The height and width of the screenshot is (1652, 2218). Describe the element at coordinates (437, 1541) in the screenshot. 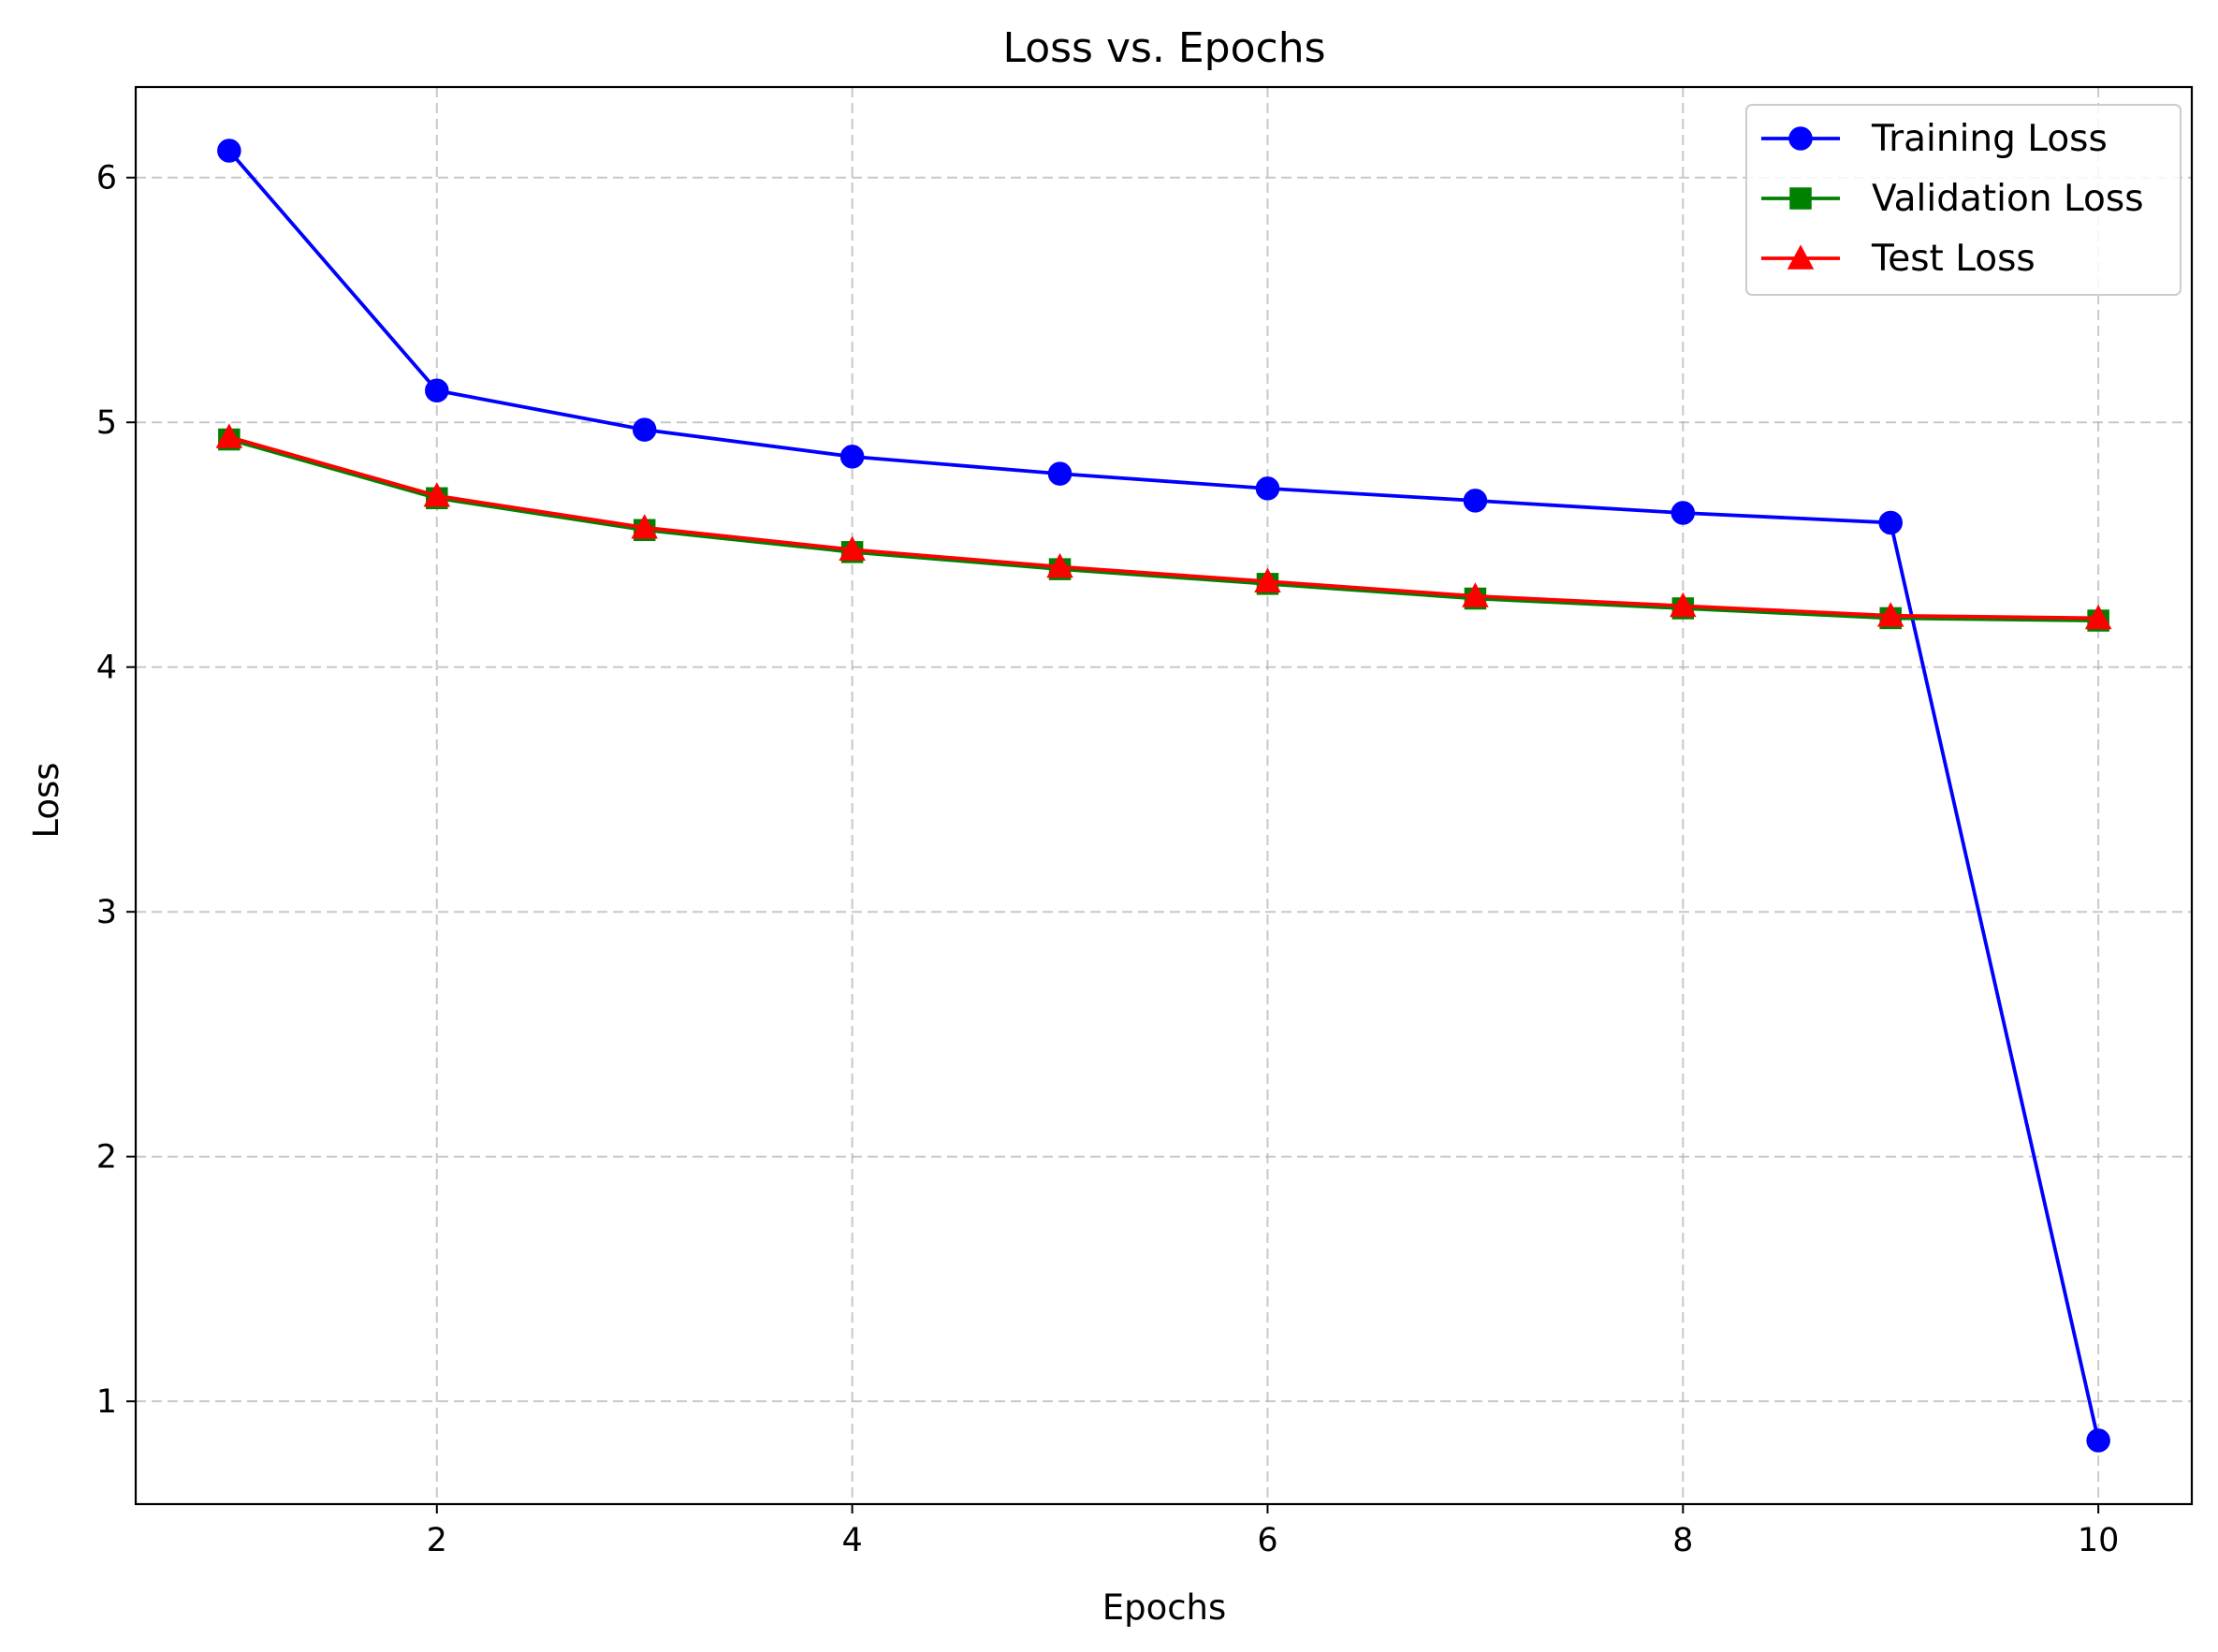

I see `x-tick-label: 2` at that location.